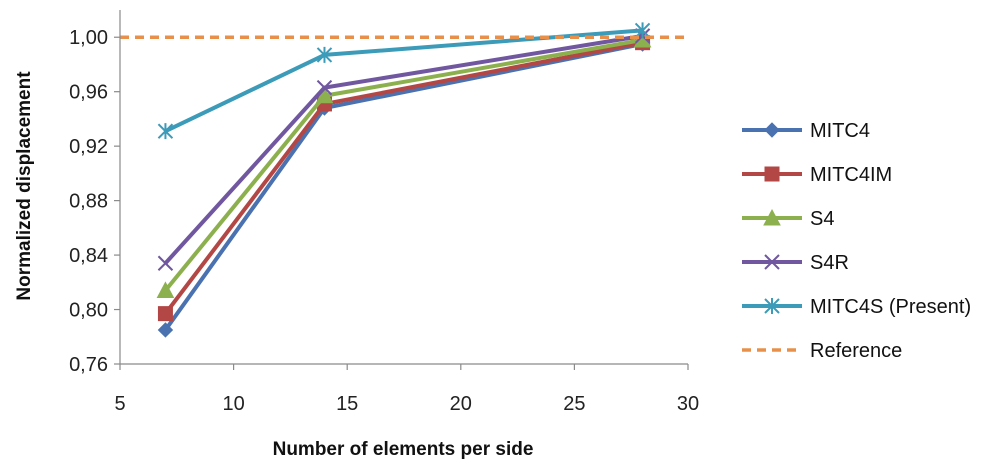 This screenshot has height=466, width=988. What do you see at coordinates (829, 263) in the screenshot?
I see `legend-label: S4R` at bounding box center [829, 263].